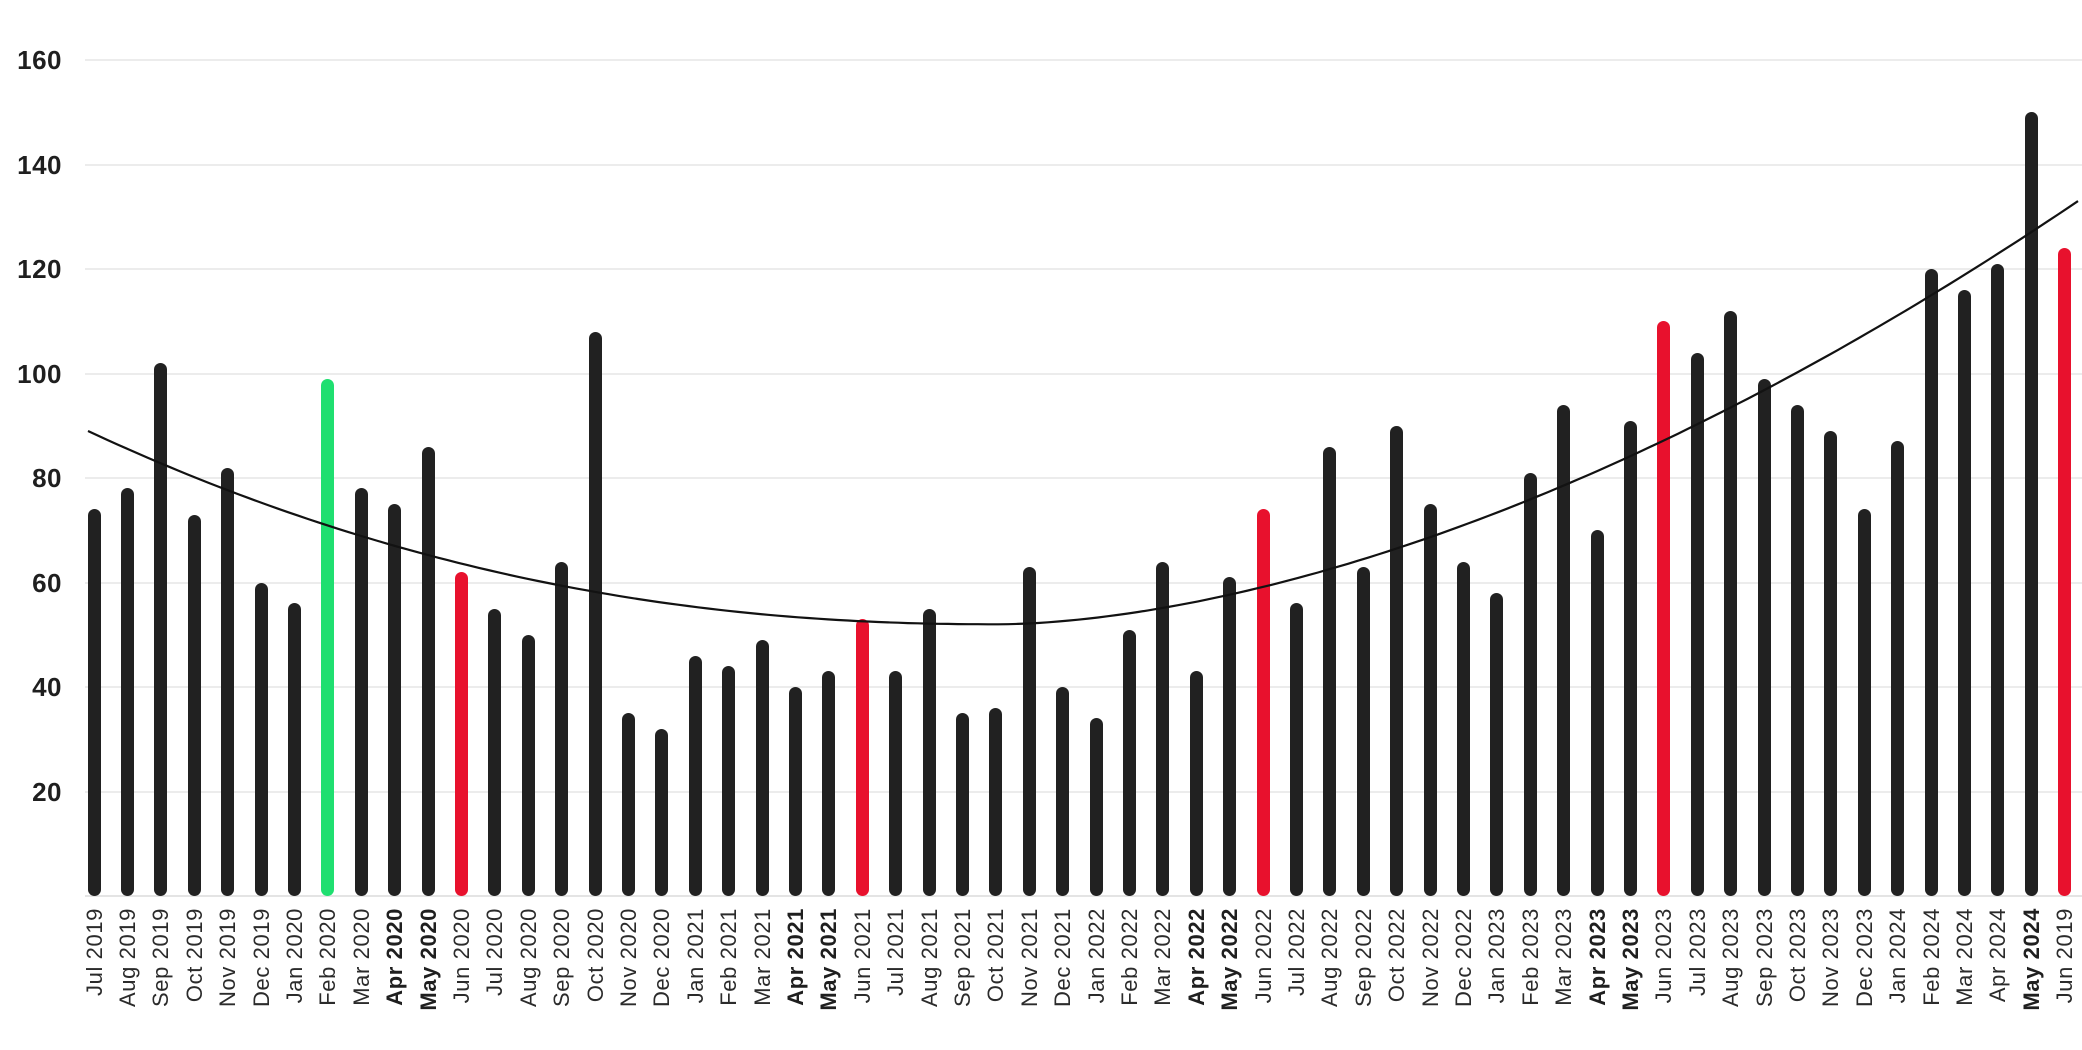 This screenshot has height=1050, width=2082. I want to click on bar-sep-2022, so click(1363, 731).